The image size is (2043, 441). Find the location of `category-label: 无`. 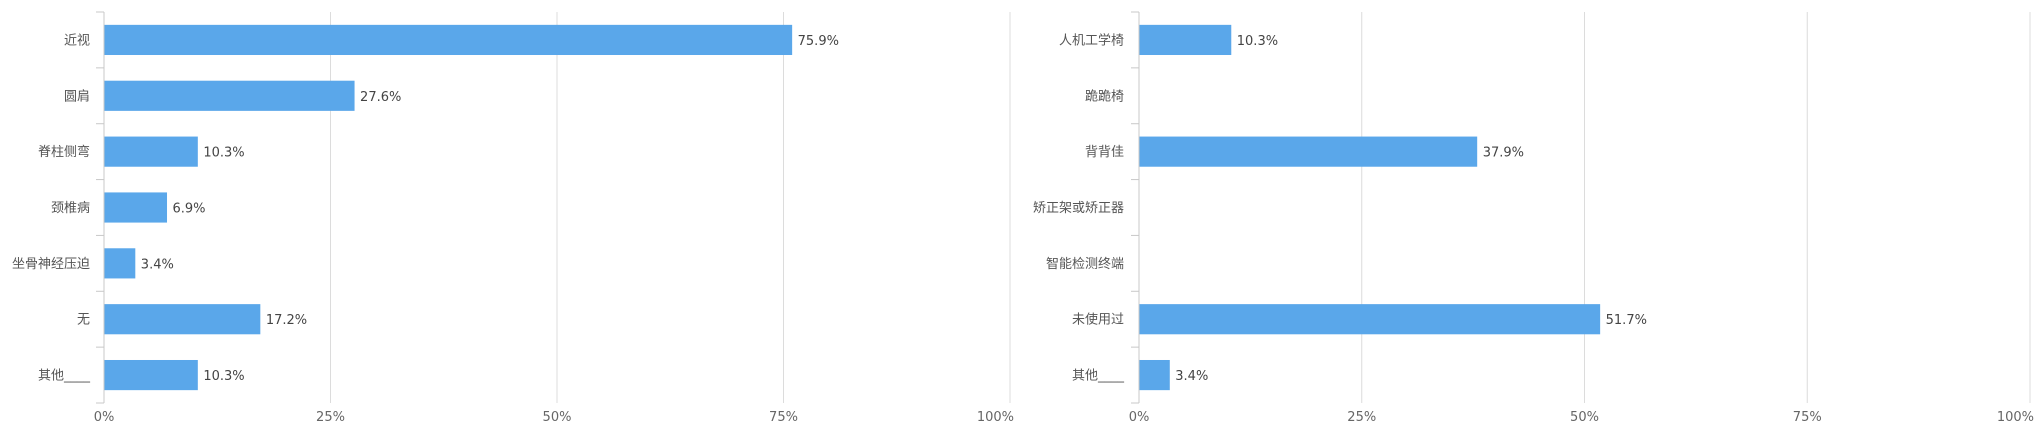

category-label: 无 is located at coordinates (83, 320).